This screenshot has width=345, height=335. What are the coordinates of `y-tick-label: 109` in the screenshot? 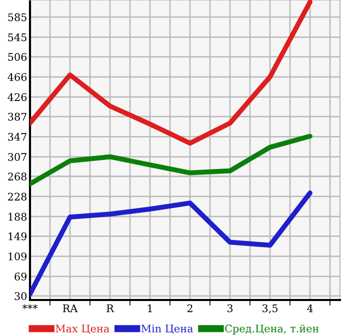 It's located at (17, 256).